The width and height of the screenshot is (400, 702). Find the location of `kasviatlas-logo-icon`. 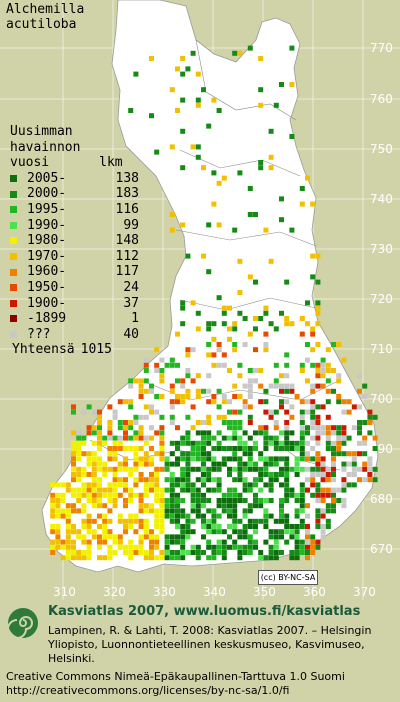

kasviatlas-logo-icon is located at coordinates (22, 623).